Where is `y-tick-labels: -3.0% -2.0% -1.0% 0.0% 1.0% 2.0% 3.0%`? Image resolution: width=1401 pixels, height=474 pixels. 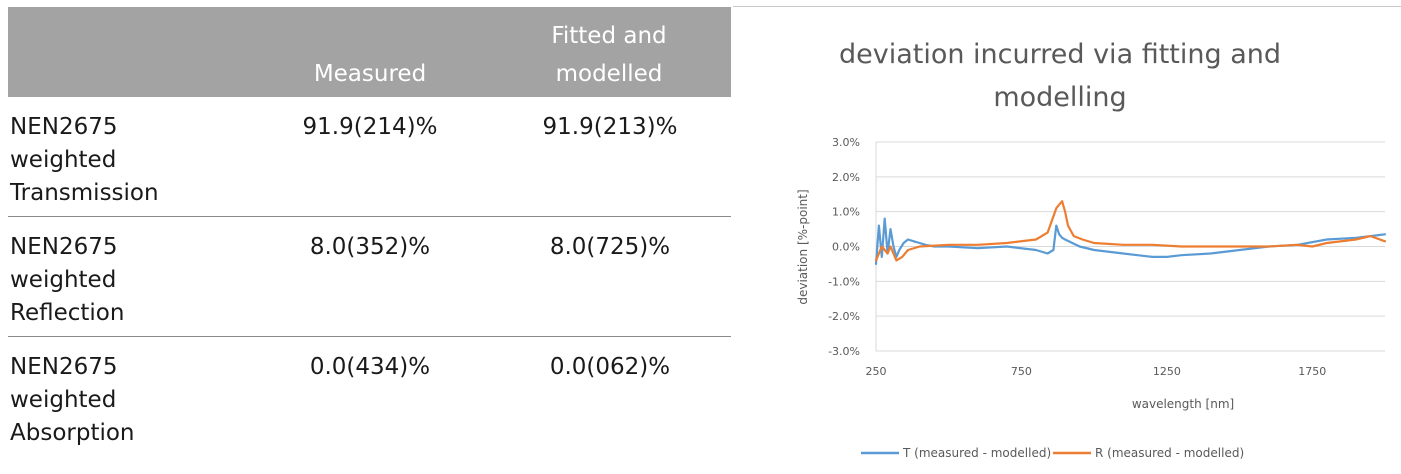
y-tick-labels: -3.0% -2.0% -1.0% 0.0% 1.0% 2.0% 3.0% is located at coordinates (844, 247).